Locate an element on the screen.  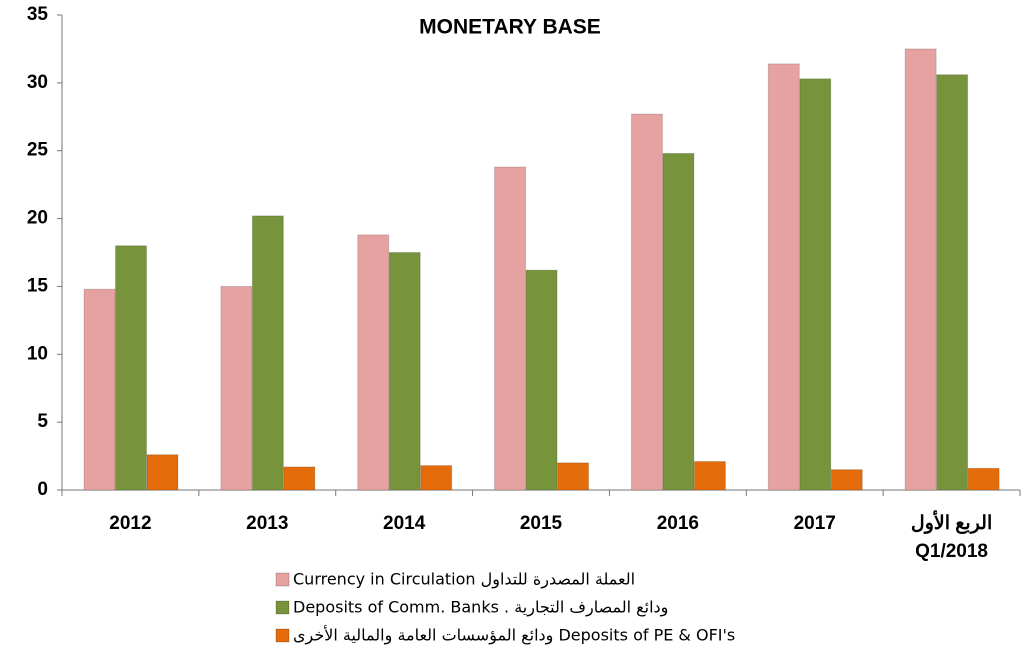
y-tick-label: 15 is located at coordinates (38, 285).